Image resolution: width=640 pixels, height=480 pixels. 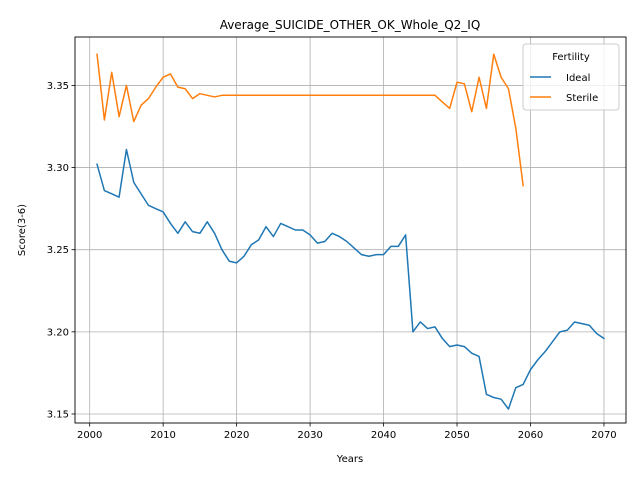 I want to click on x-axis: 2000 2010 2020 2030 2040 2050 2060 2070, so click(x=347, y=432).